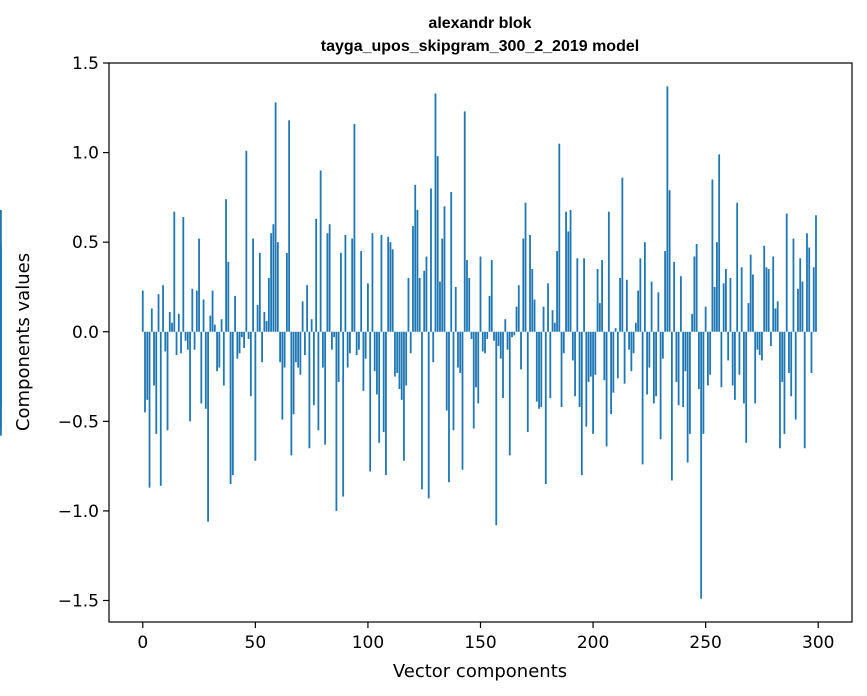 This screenshot has height=696, width=867. I want to click on y-tick-label: 1.0, so click(85, 154).